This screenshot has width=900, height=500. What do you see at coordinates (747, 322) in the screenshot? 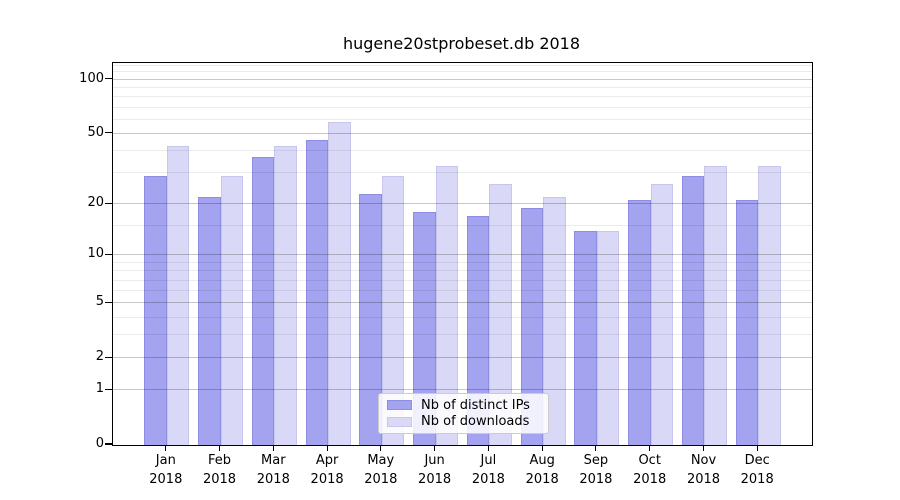
I see `bar-ips-dec` at bounding box center [747, 322].